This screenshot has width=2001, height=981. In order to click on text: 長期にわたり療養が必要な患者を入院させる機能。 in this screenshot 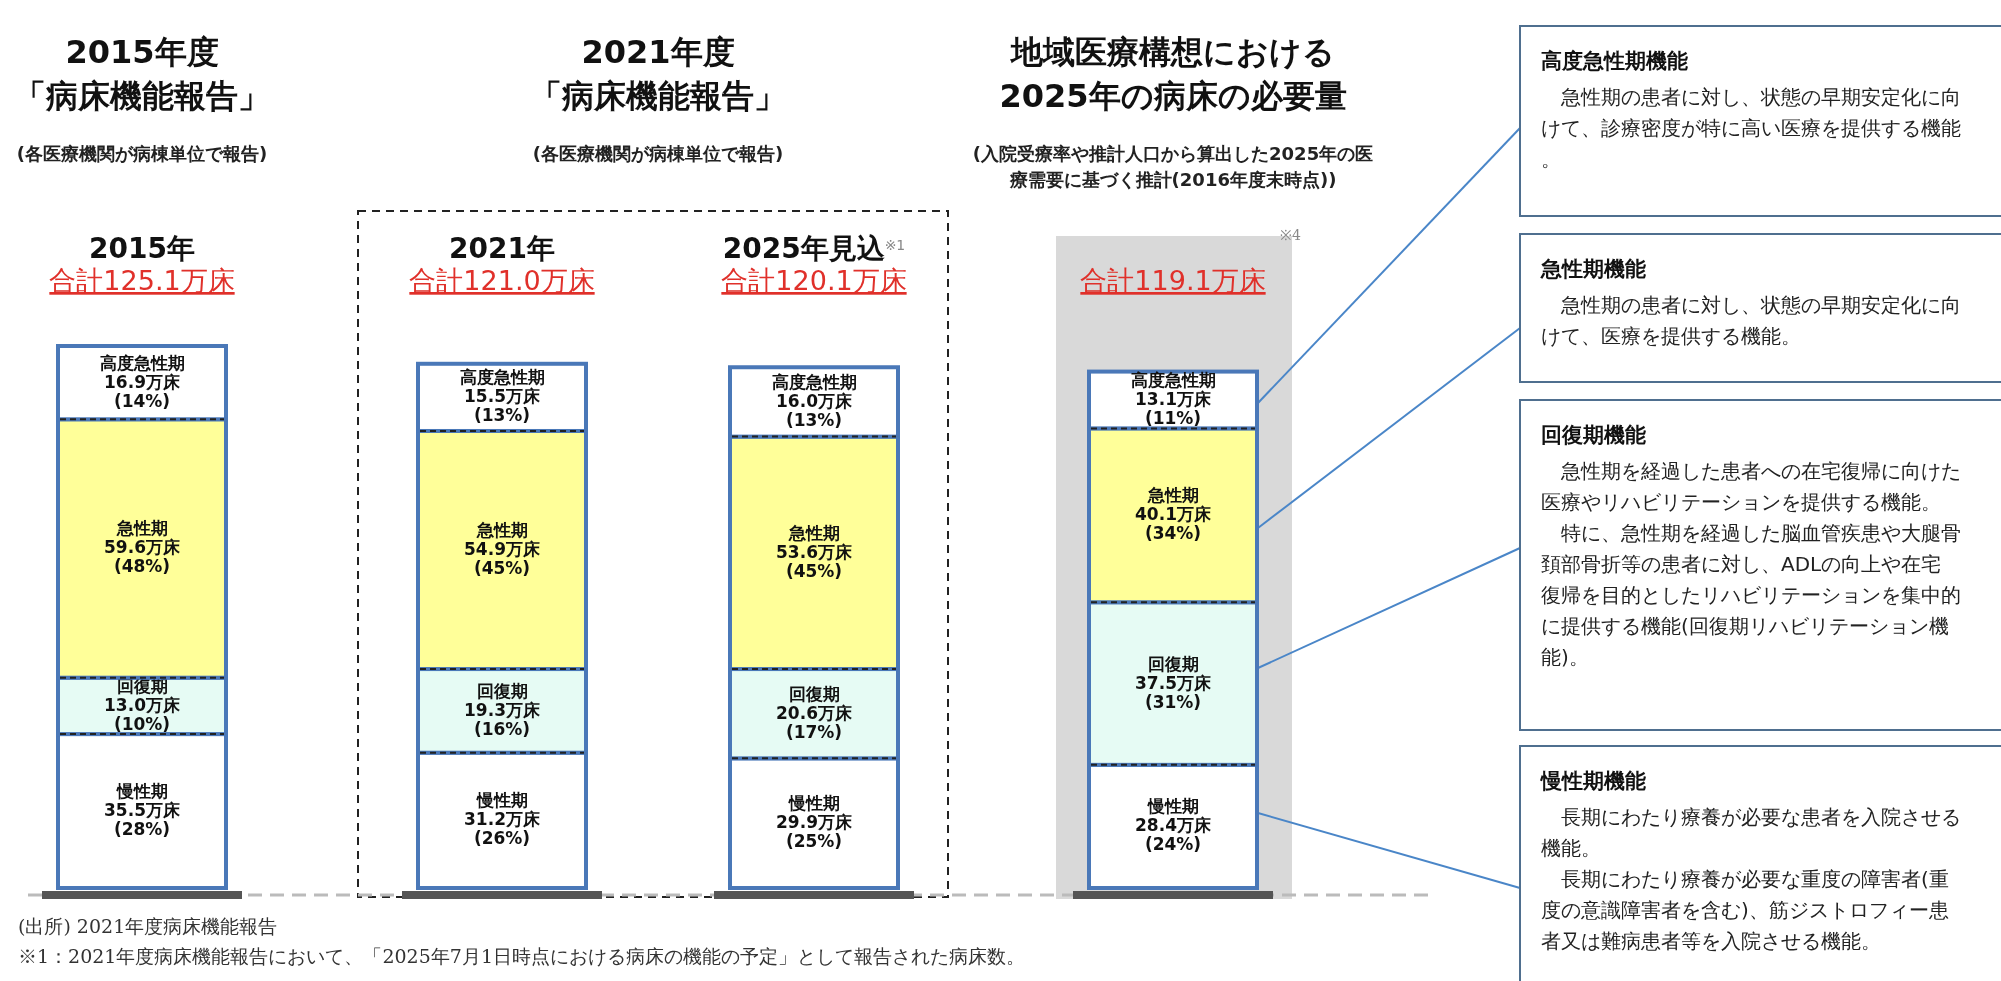, I will do `click(1751, 832)`.